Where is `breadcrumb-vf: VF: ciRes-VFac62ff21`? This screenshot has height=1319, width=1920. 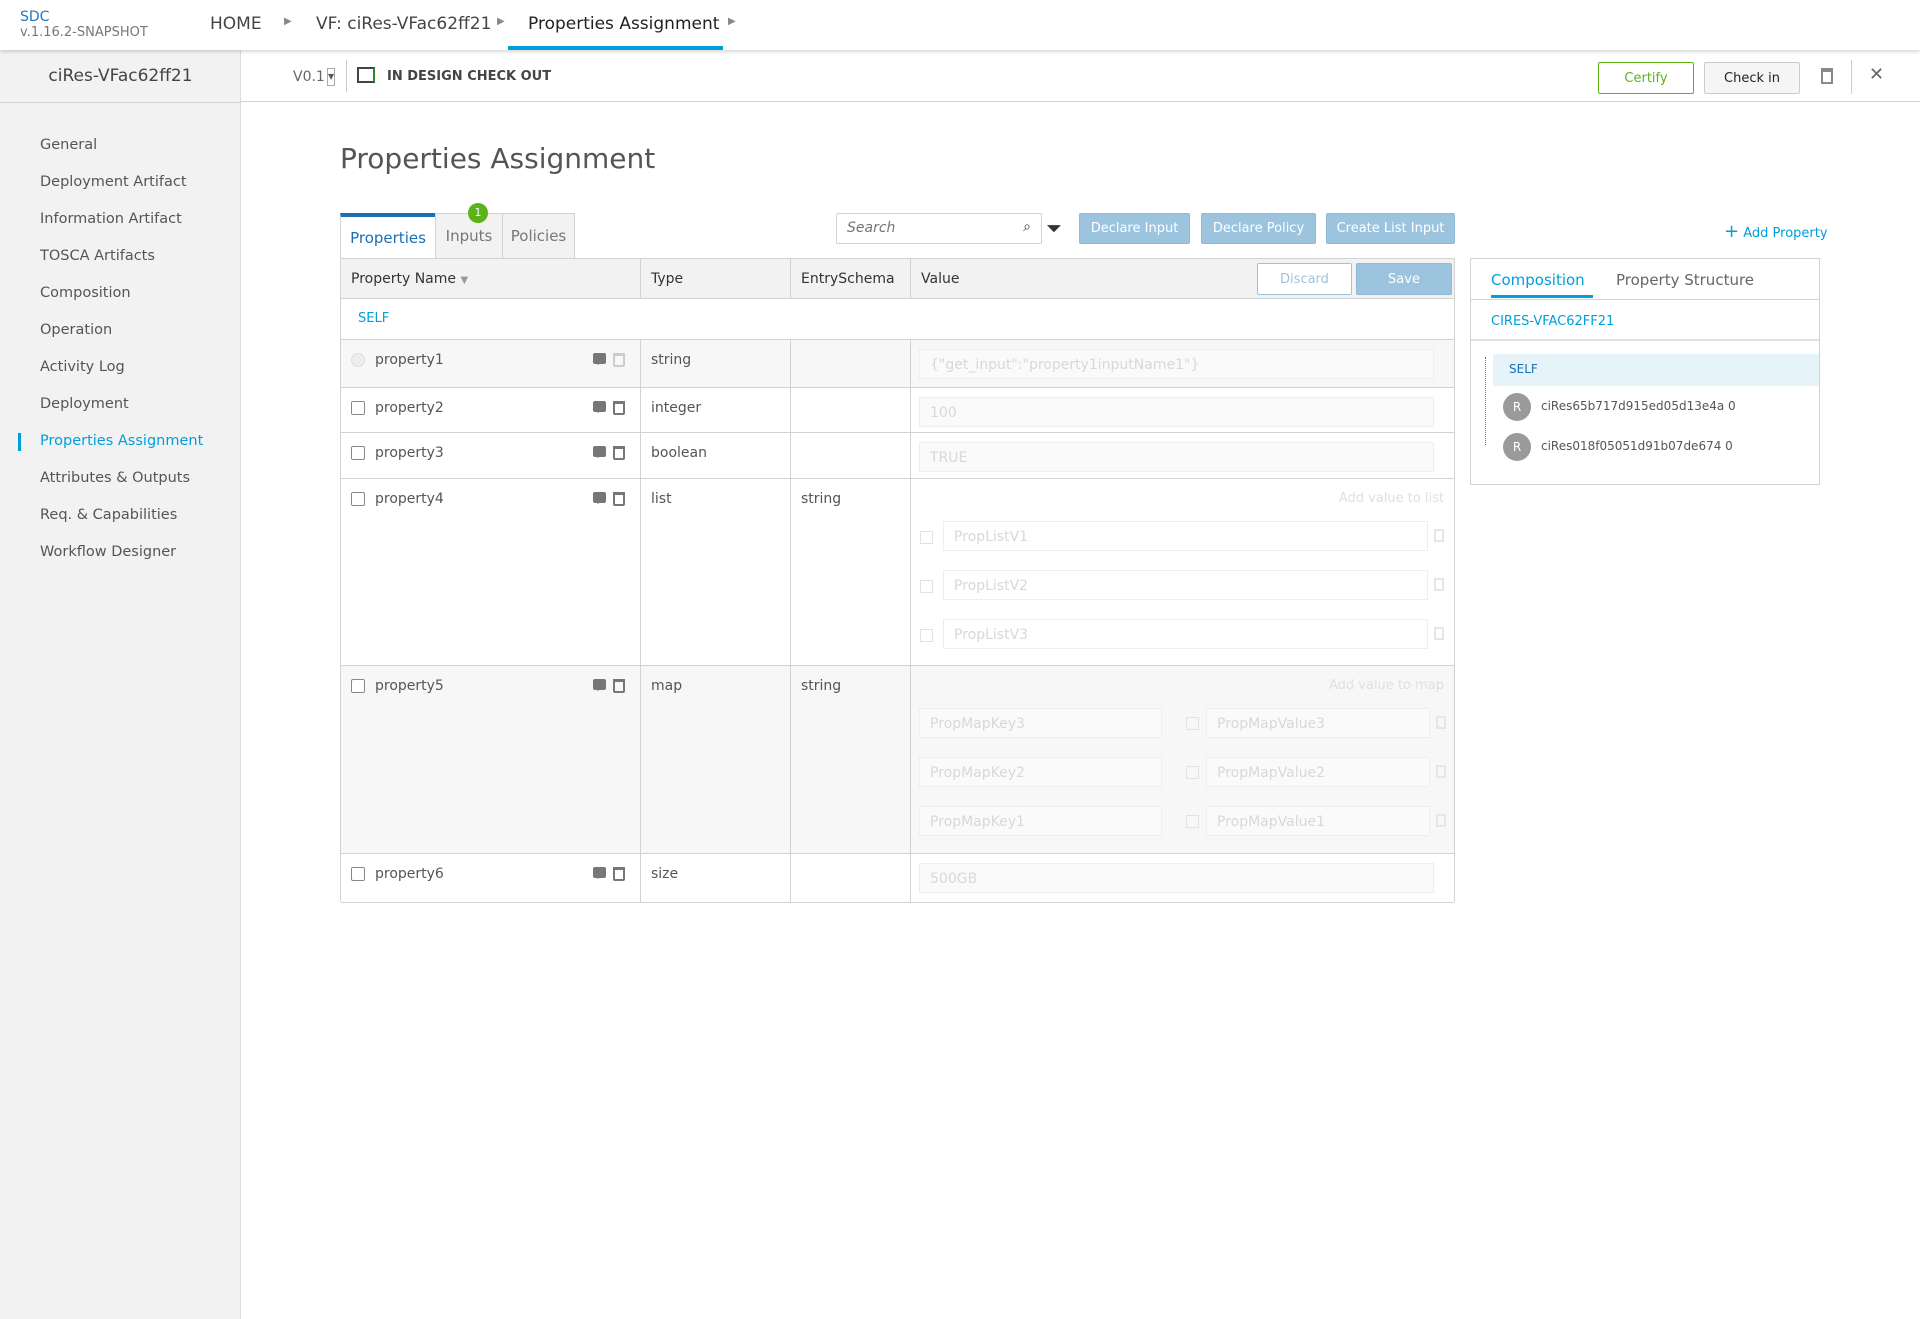
breadcrumb-vf: VF: ciRes-VFac62ff21 is located at coordinates (404, 24).